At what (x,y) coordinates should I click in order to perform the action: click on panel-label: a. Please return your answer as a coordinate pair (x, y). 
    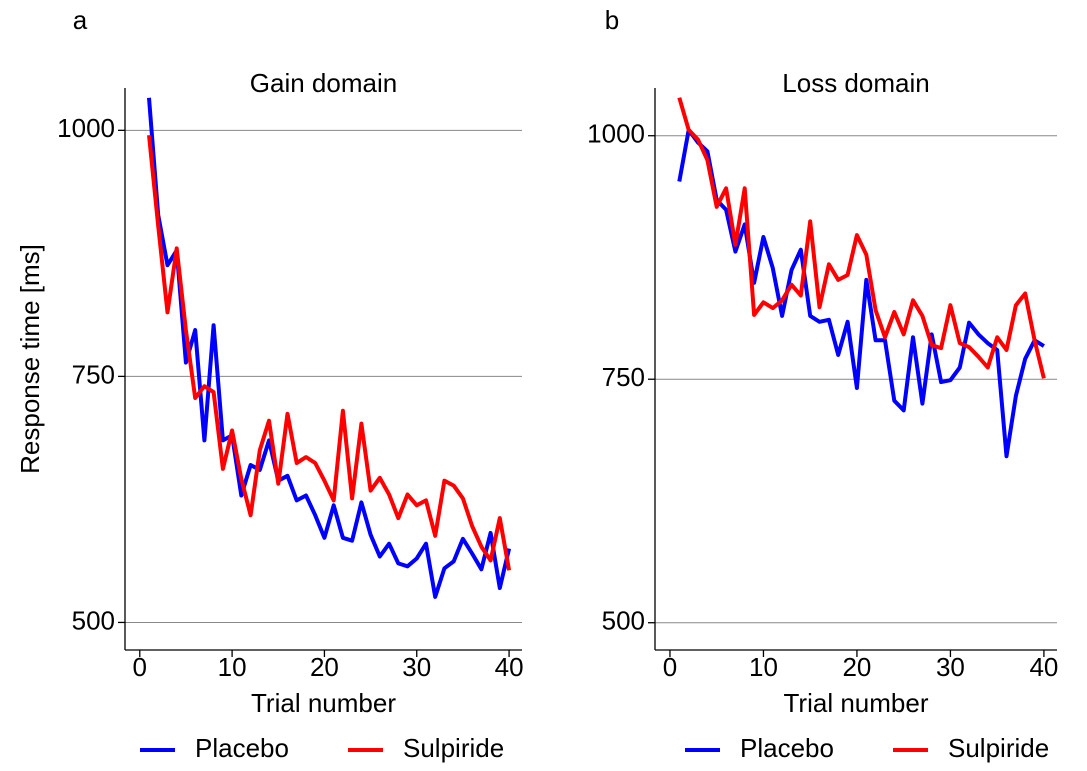
    Looking at the image, I should click on (80, 20).